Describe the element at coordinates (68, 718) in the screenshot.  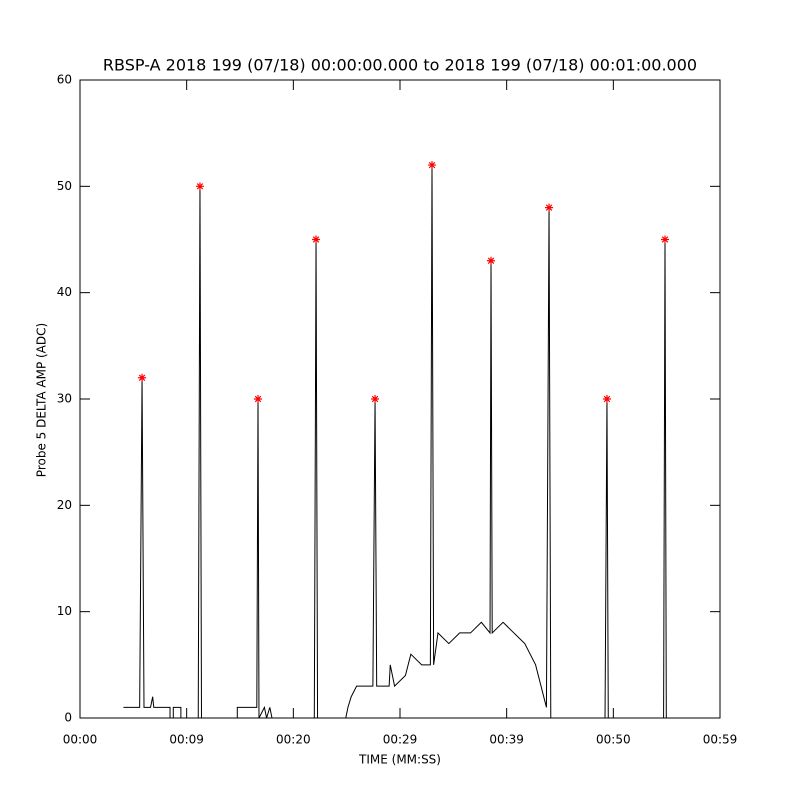
I see `y-tick-label: 0` at that location.